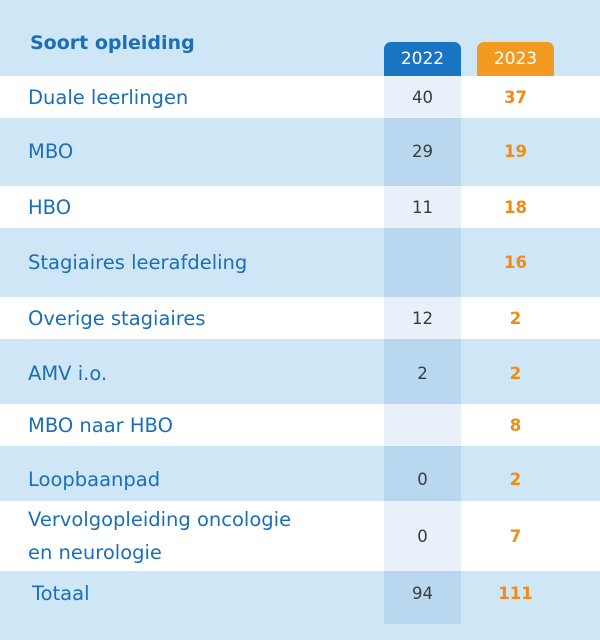 This screenshot has height=640, width=600. I want to click on row-label: Stagiaires leerafdeling, so click(138, 262).